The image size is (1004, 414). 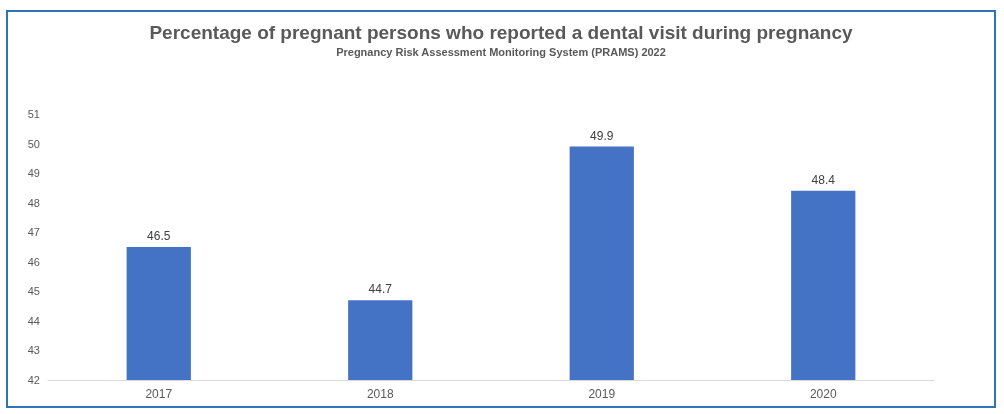 What do you see at coordinates (823, 394) in the screenshot?
I see `x-tick-label: 2020` at bounding box center [823, 394].